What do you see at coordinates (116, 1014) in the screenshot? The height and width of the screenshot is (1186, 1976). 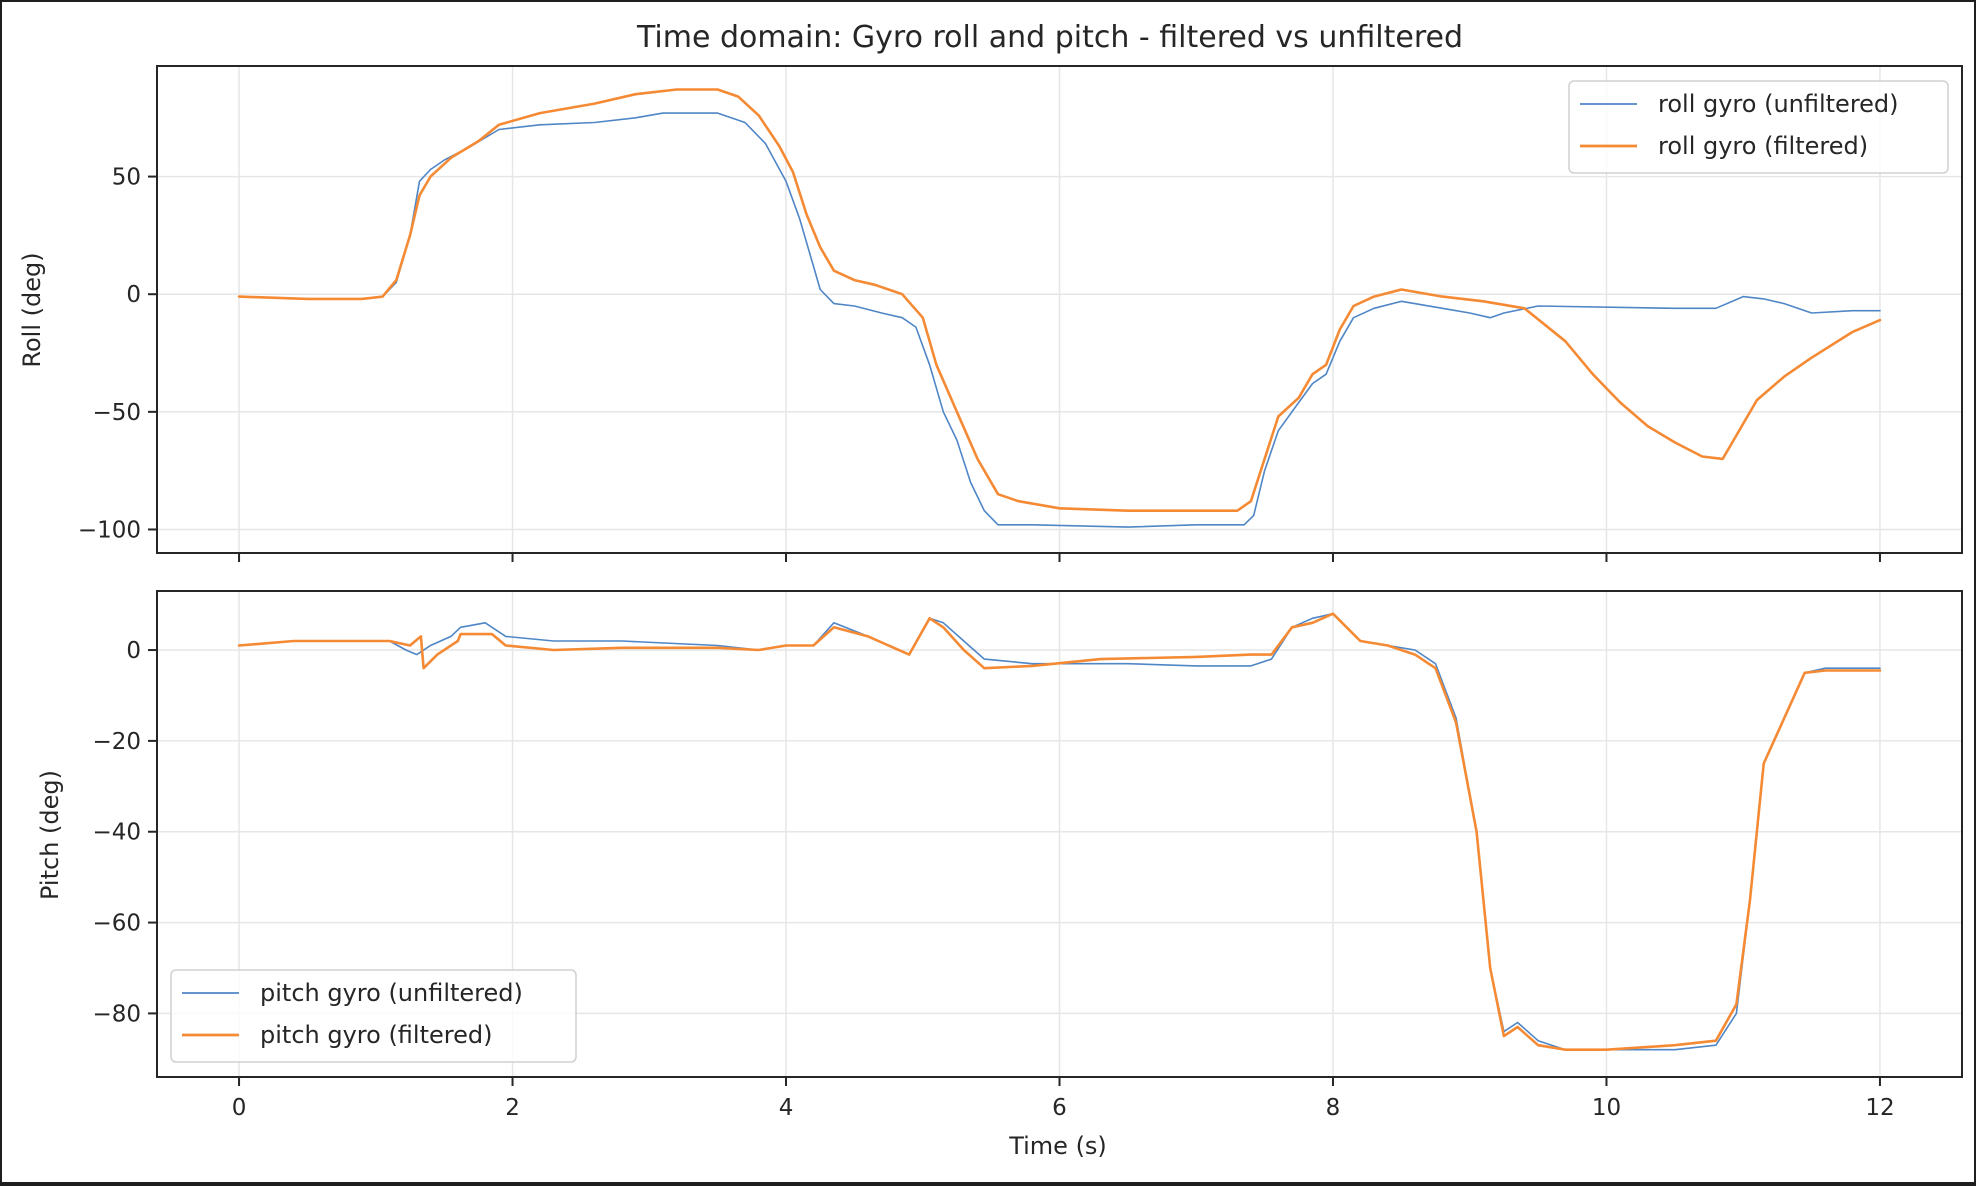 I see `y-tick-label: −80` at bounding box center [116, 1014].